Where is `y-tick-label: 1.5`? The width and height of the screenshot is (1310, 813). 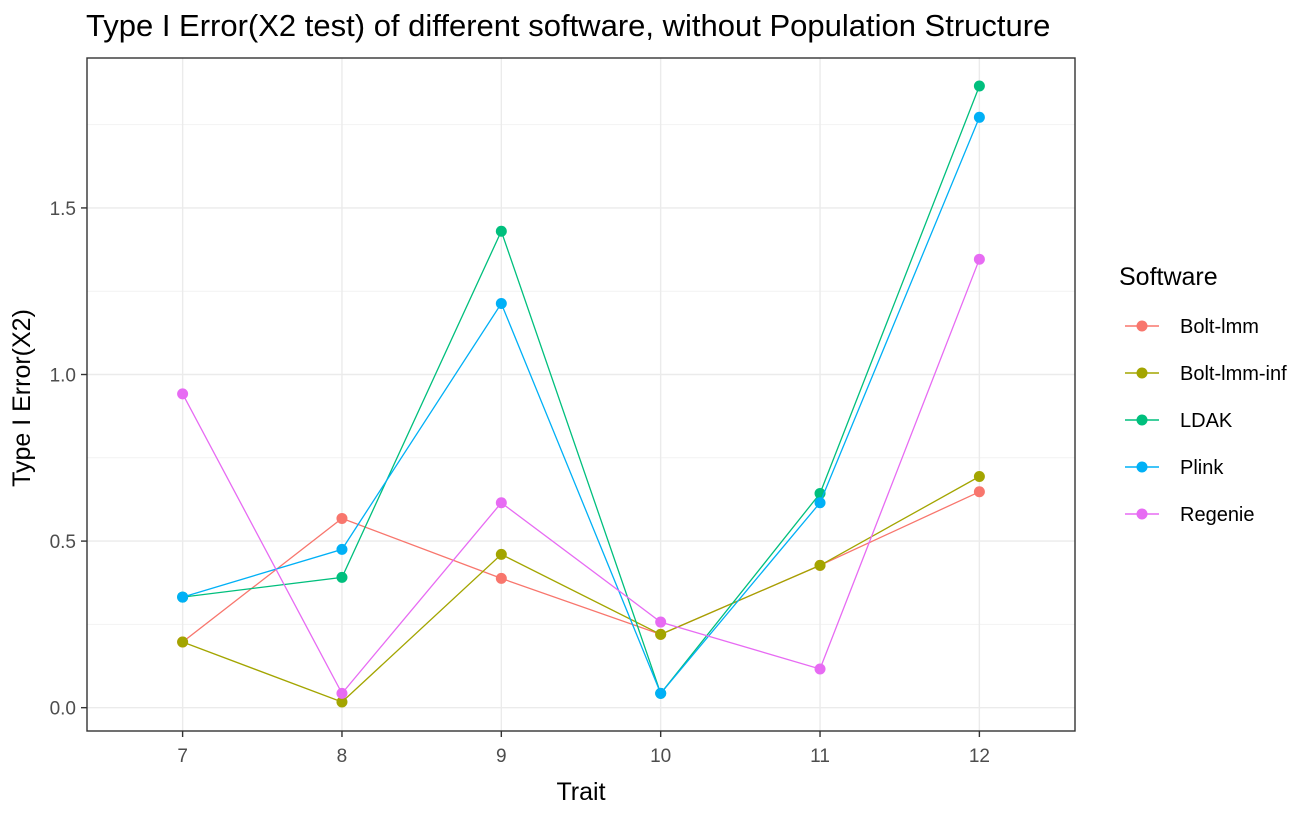 y-tick-label: 1.5 is located at coordinates (63, 209).